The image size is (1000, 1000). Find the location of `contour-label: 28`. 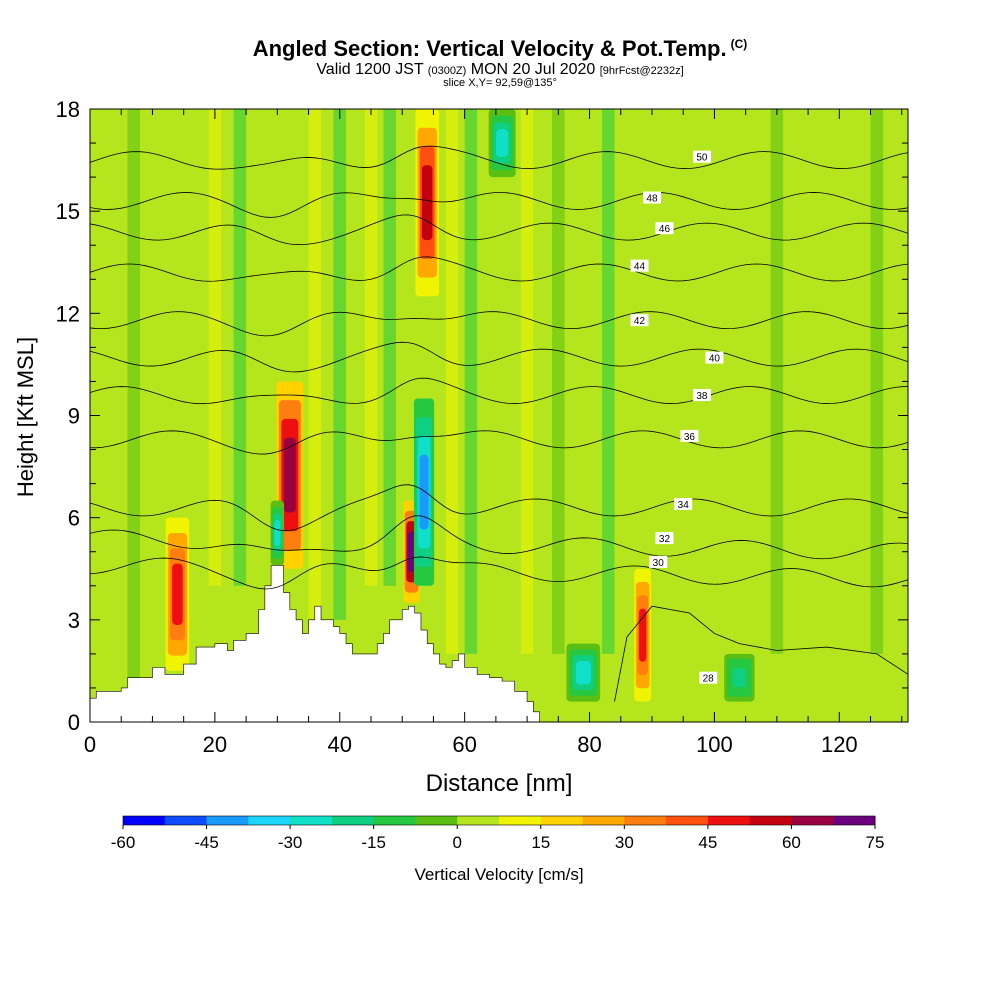

contour-label: 28 is located at coordinates (709, 679).